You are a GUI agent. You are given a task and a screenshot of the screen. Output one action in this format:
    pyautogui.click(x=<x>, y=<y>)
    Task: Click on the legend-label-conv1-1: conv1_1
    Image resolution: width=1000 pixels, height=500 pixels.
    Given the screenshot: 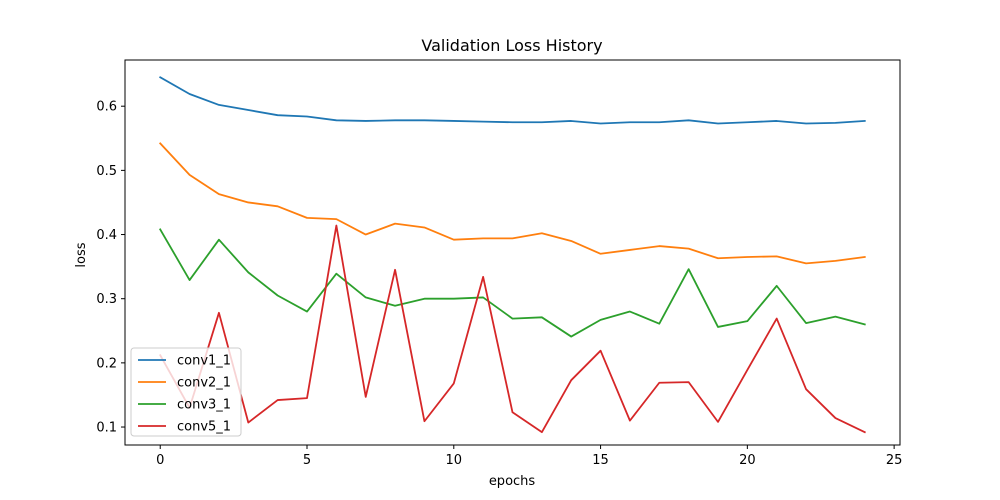 What is the action you would take?
    pyautogui.click(x=204, y=361)
    